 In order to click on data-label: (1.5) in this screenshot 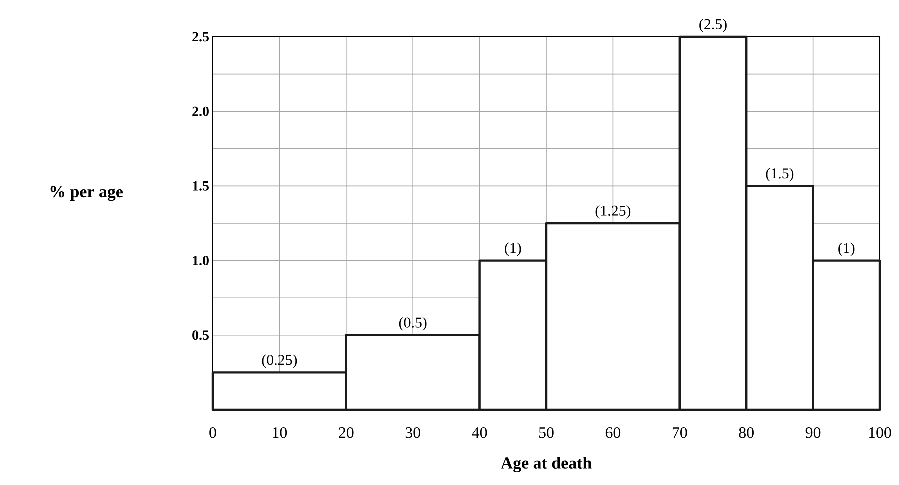, I will do `click(780, 175)`.